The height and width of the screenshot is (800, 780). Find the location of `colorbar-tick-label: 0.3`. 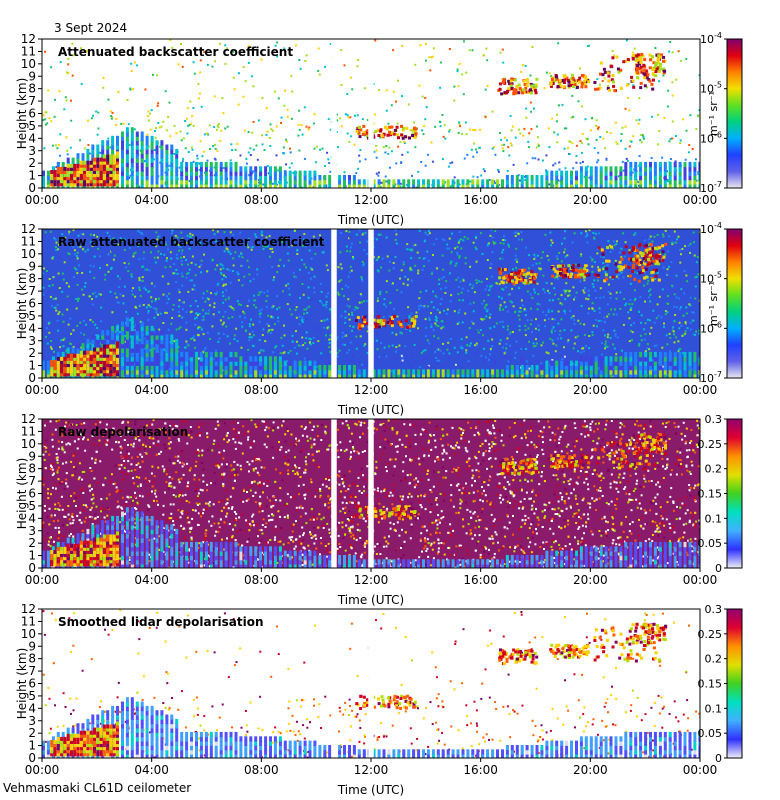

colorbar-tick-label: 0.3 is located at coordinates (714, 609).